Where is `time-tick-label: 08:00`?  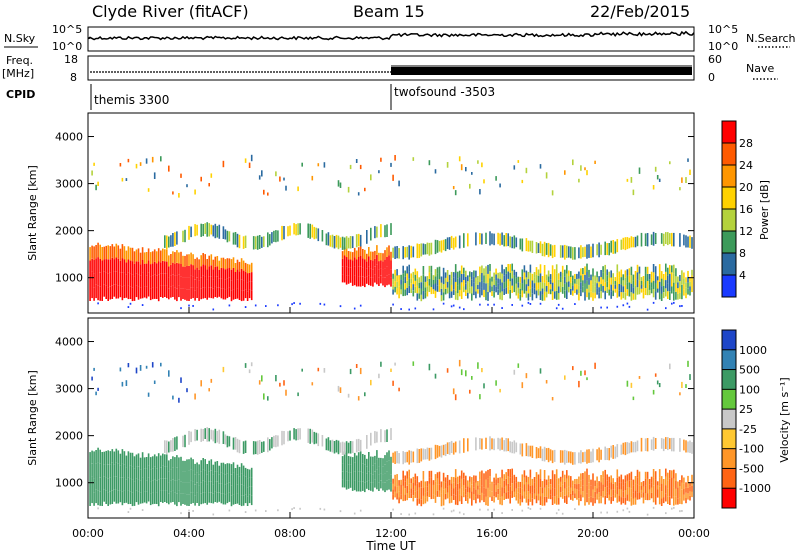 time-tick-label: 08:00 is located at coordinates (290, 533).